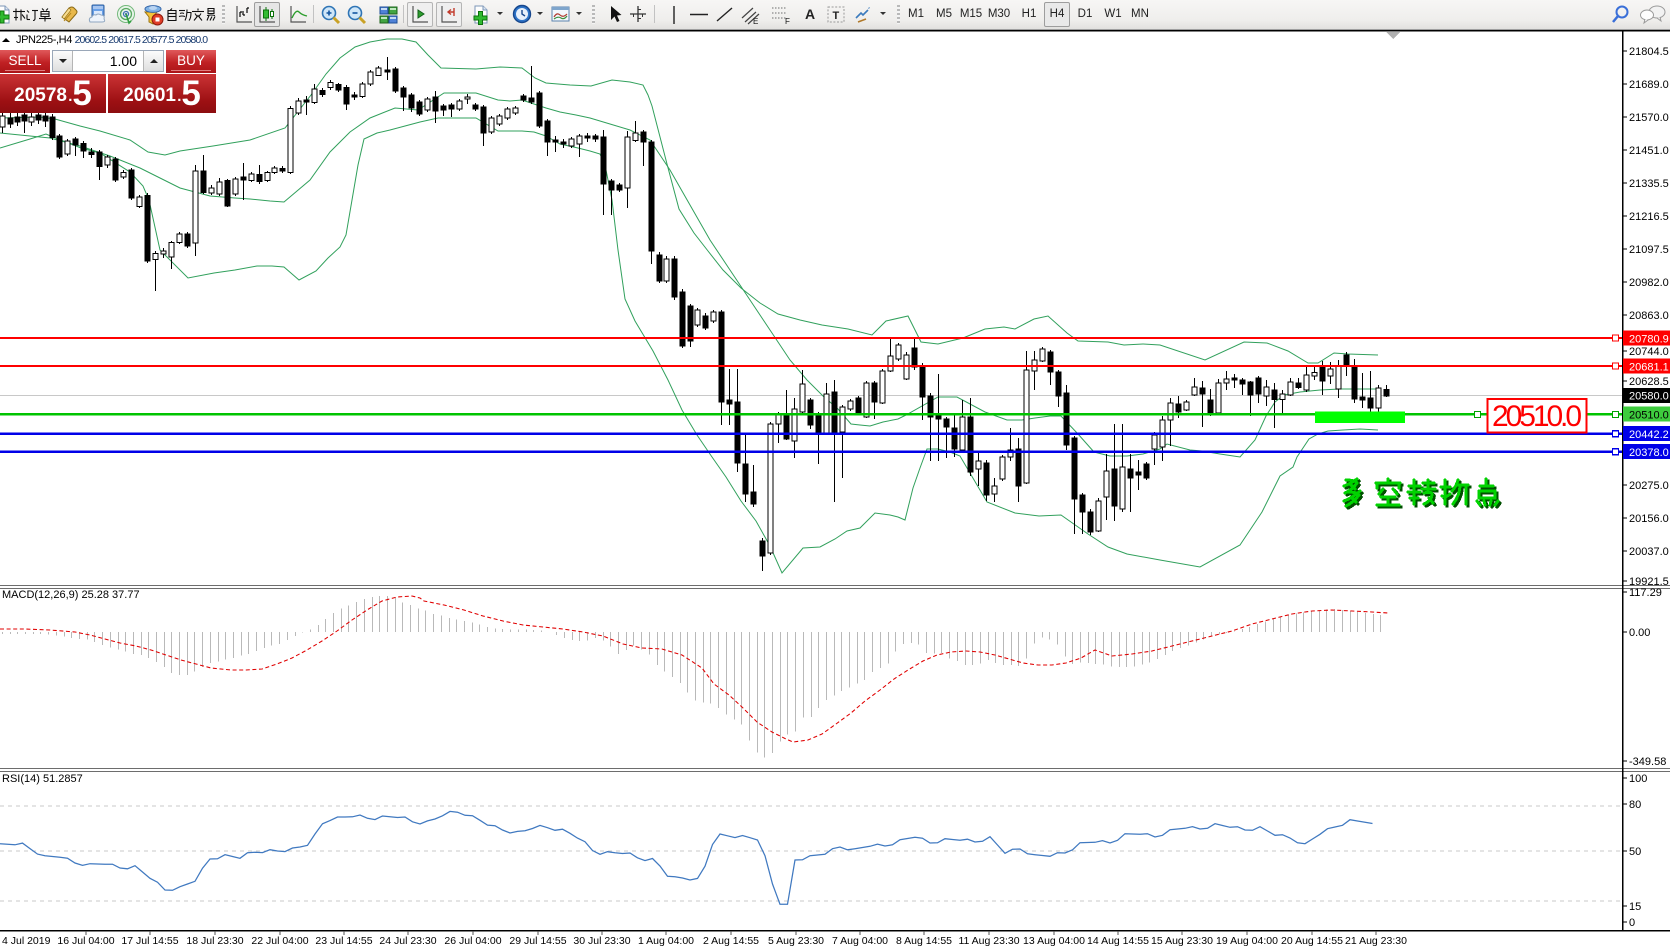  Describe the element at coordinates (755, 21) in the screenshot. I see `svg-text: E` at that location.